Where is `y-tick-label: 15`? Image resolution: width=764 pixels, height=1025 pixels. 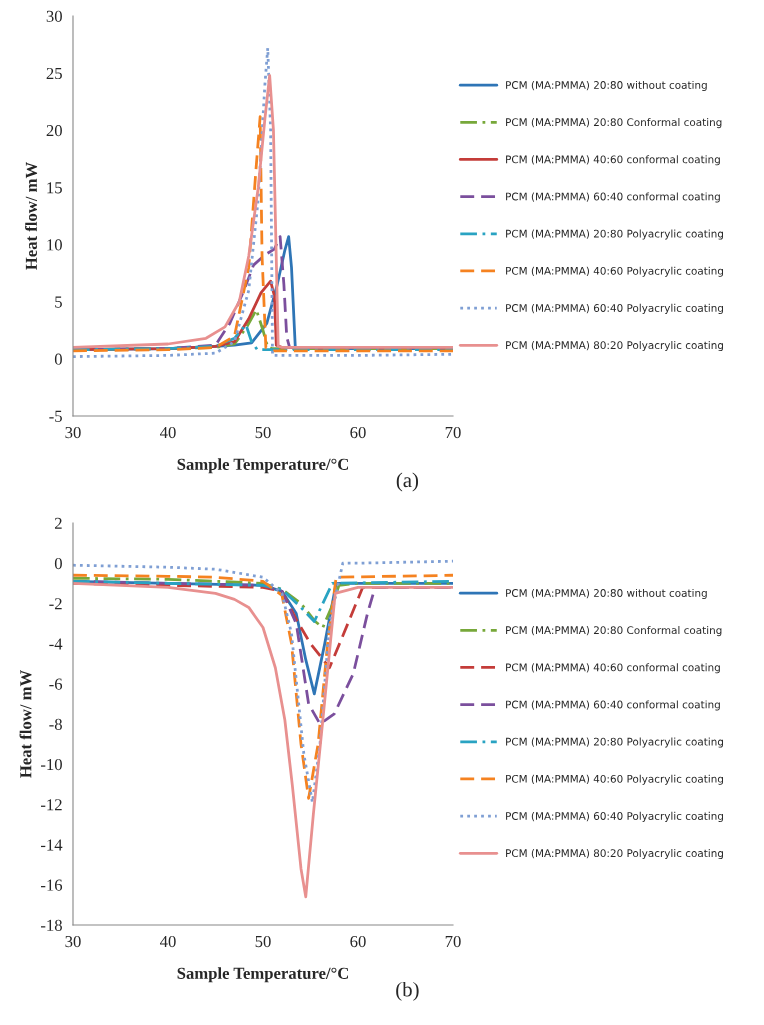 y-tick-label: 15 is located at coordinates (54, 188).